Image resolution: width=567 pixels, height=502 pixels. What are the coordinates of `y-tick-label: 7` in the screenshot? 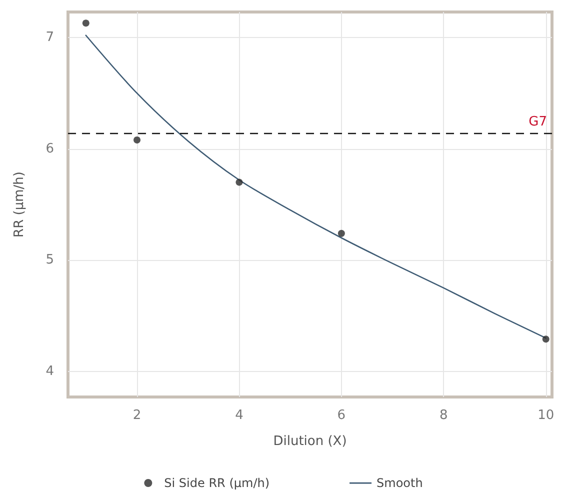 It's located at (50, 38).